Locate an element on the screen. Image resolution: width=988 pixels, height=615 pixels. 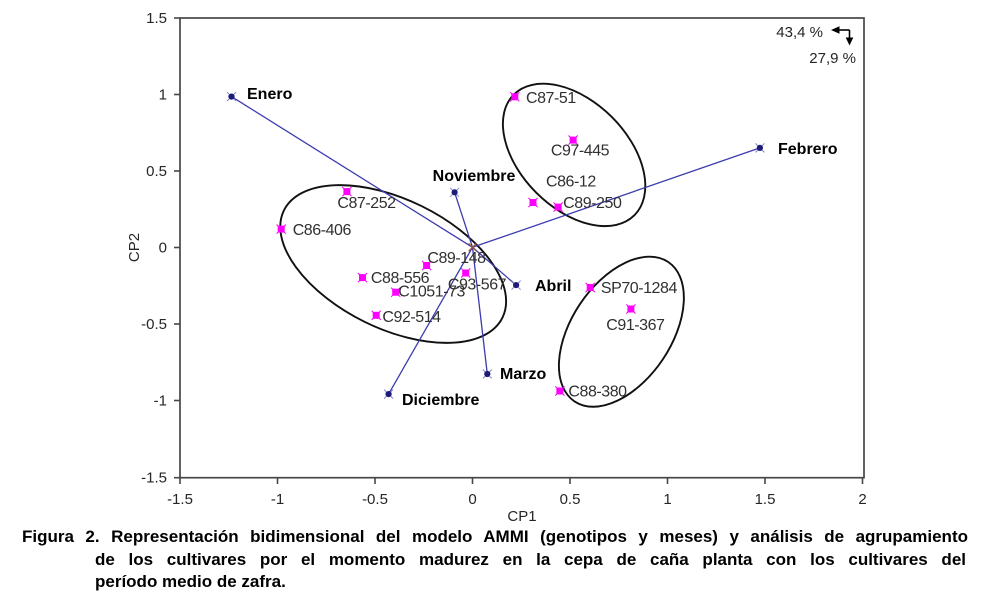
svg-text: C86-406 is located at coordinates (322, 230).